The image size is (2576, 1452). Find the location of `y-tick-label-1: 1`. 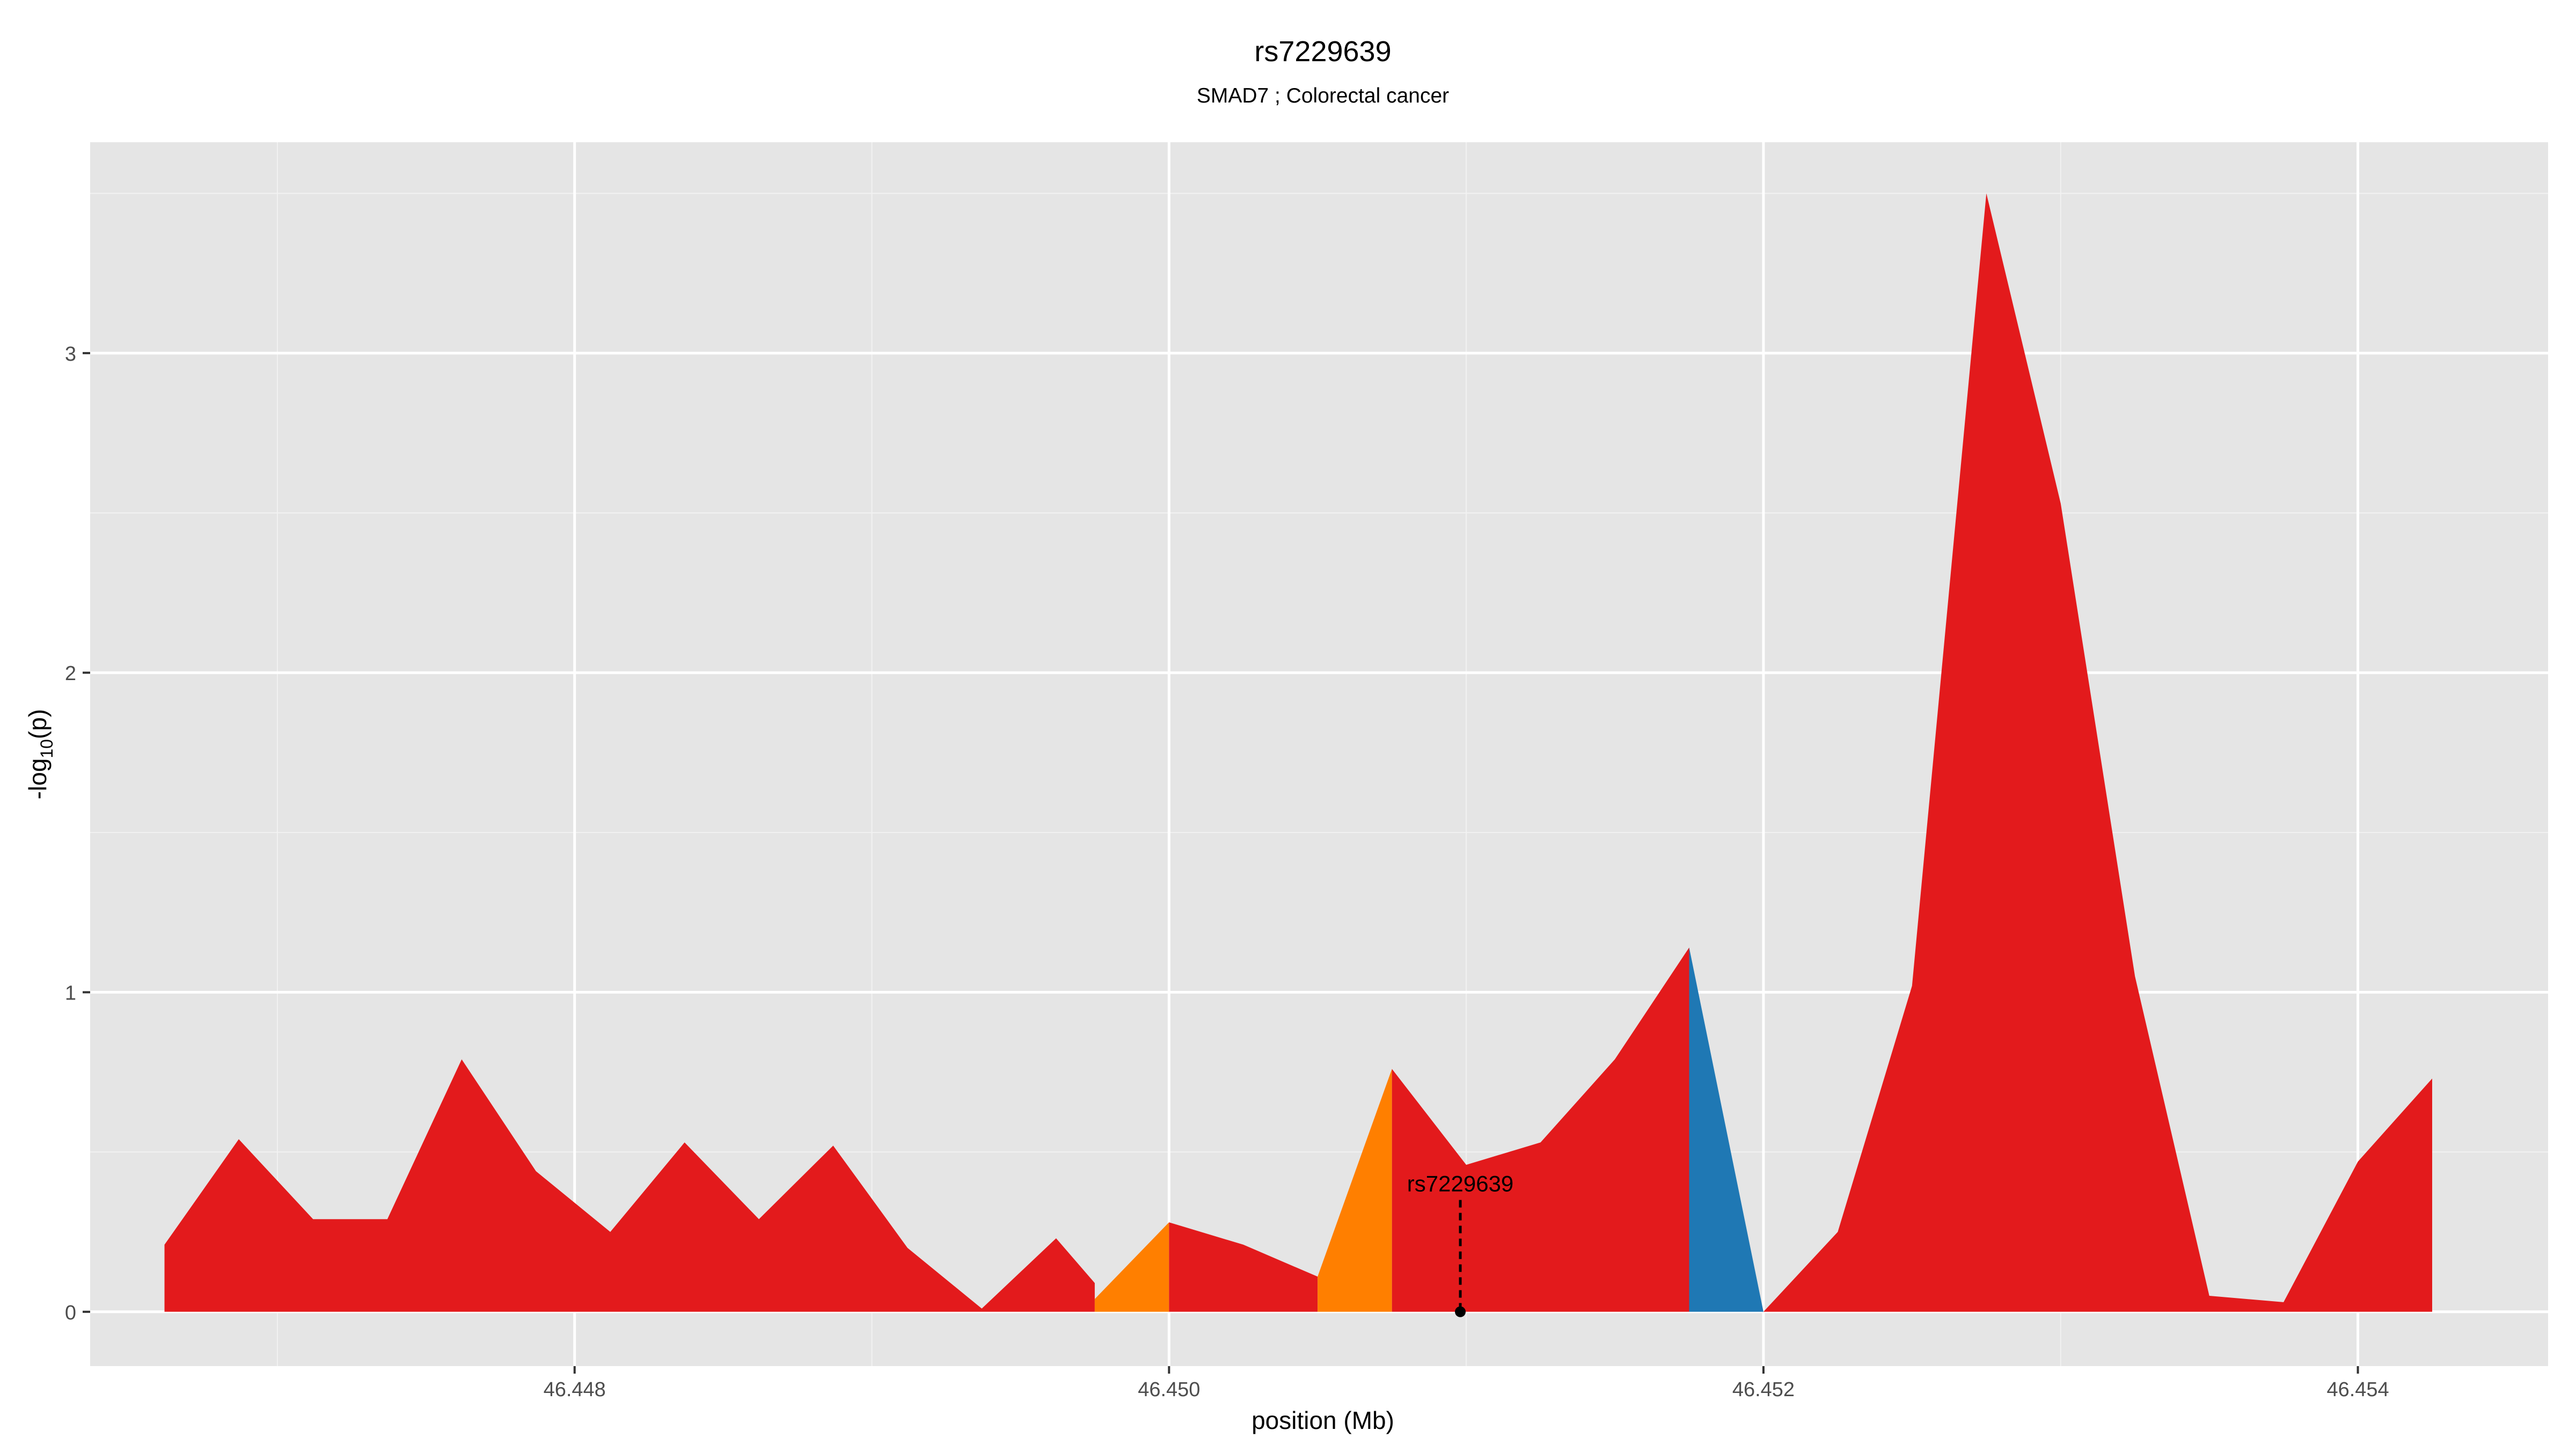

y-tick-label-1: 1 is located at coordinates (70, 993).